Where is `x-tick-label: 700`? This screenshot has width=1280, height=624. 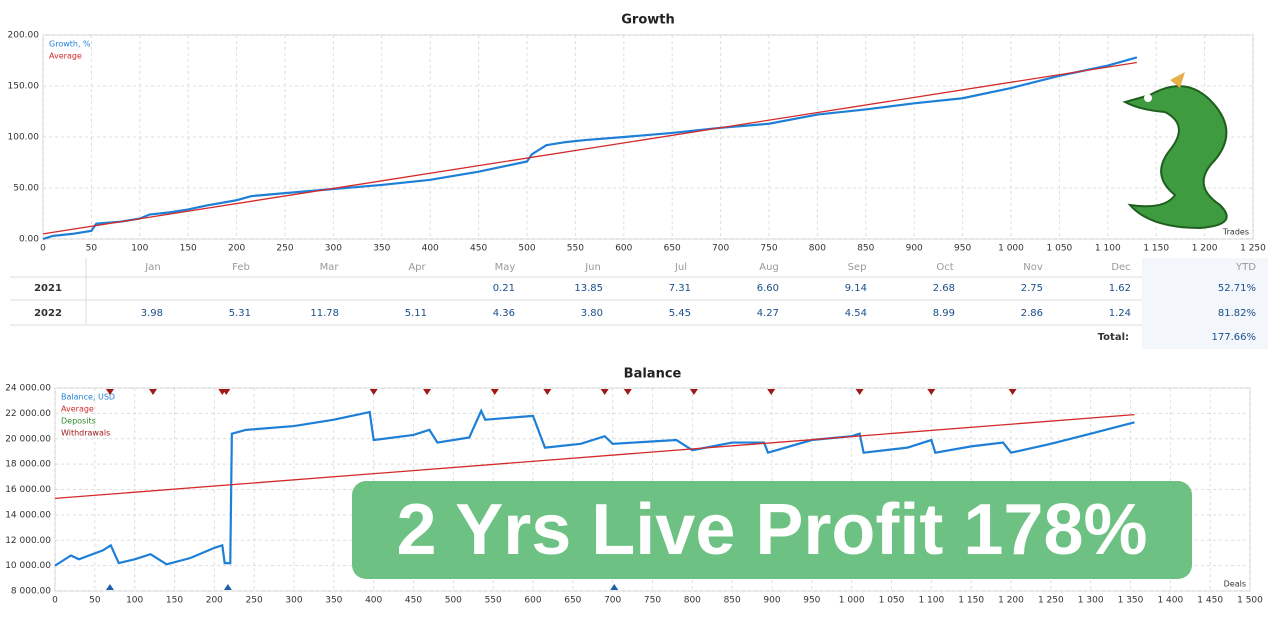 x-tick-label: 700 is located at coordinates (612, 601).